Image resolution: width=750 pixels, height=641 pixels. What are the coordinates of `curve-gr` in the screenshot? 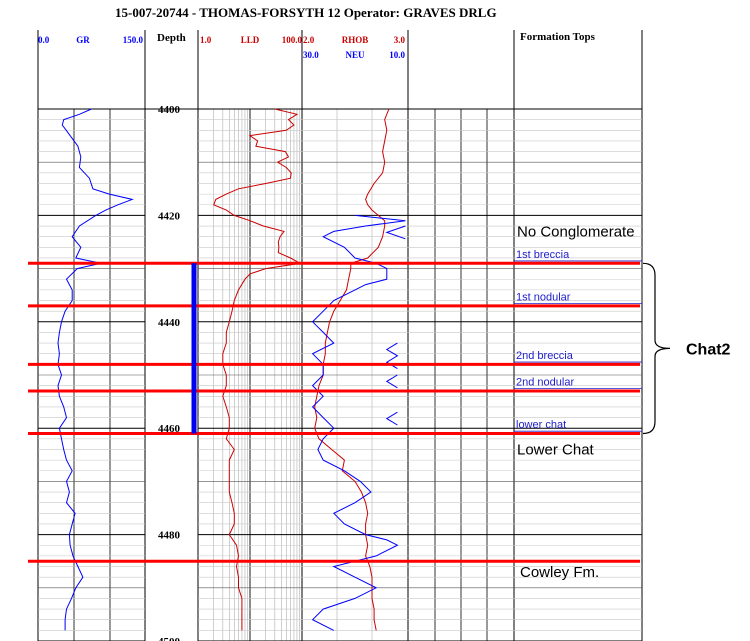 It's located at (95, 369).